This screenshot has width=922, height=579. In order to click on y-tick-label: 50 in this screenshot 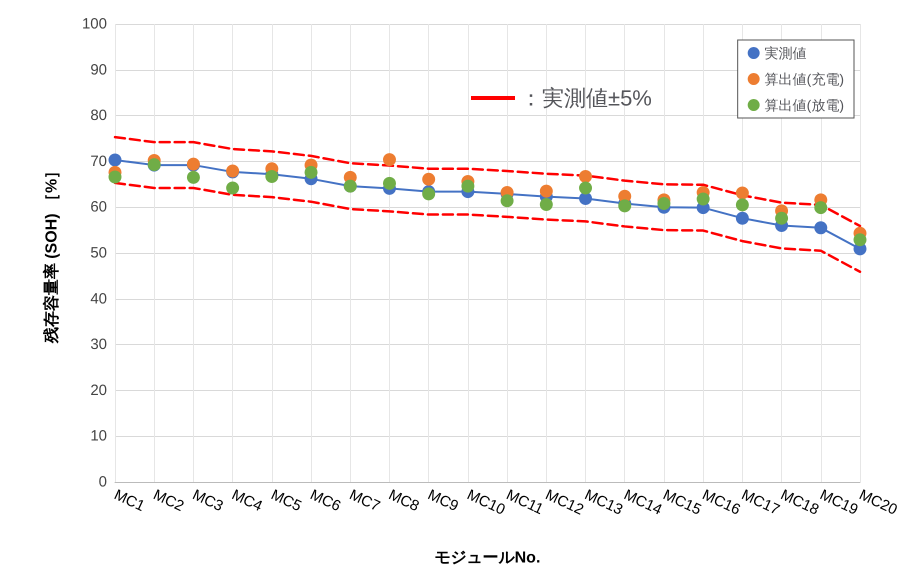, I will do `click(98, 253)`.